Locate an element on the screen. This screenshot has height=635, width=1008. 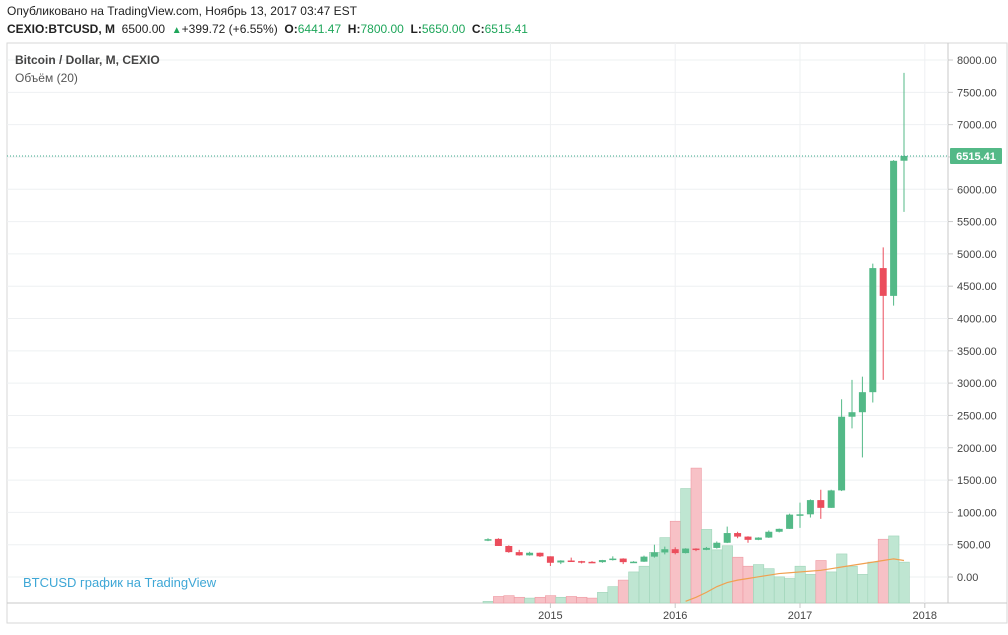
time-tick-label: 2015 is located at coordinates (550, 616).